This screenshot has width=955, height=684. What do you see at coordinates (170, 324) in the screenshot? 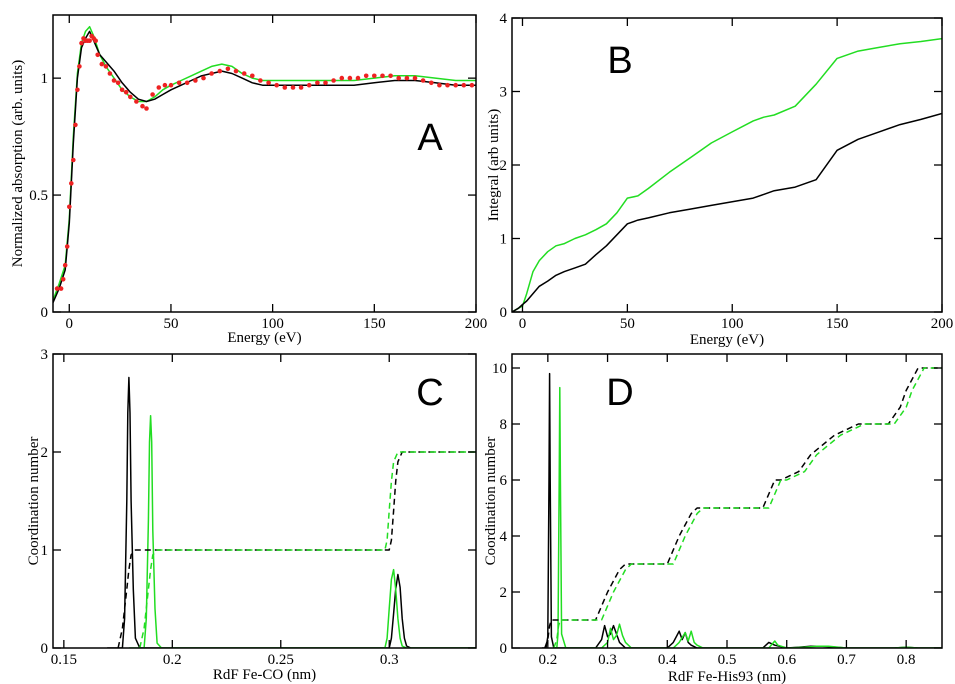
I see `panel-a-x-tick-label: 50` at bounding box center [170, 324].